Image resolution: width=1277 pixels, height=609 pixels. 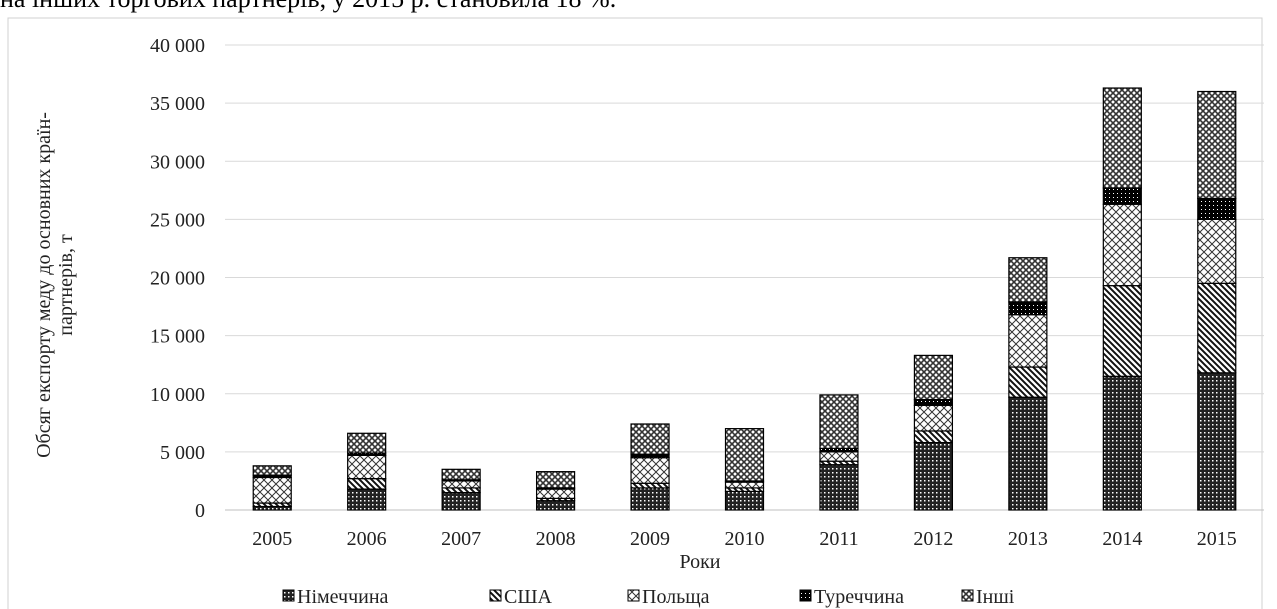 I want to click on legend-label: Польща, so click(x=676, y=597).